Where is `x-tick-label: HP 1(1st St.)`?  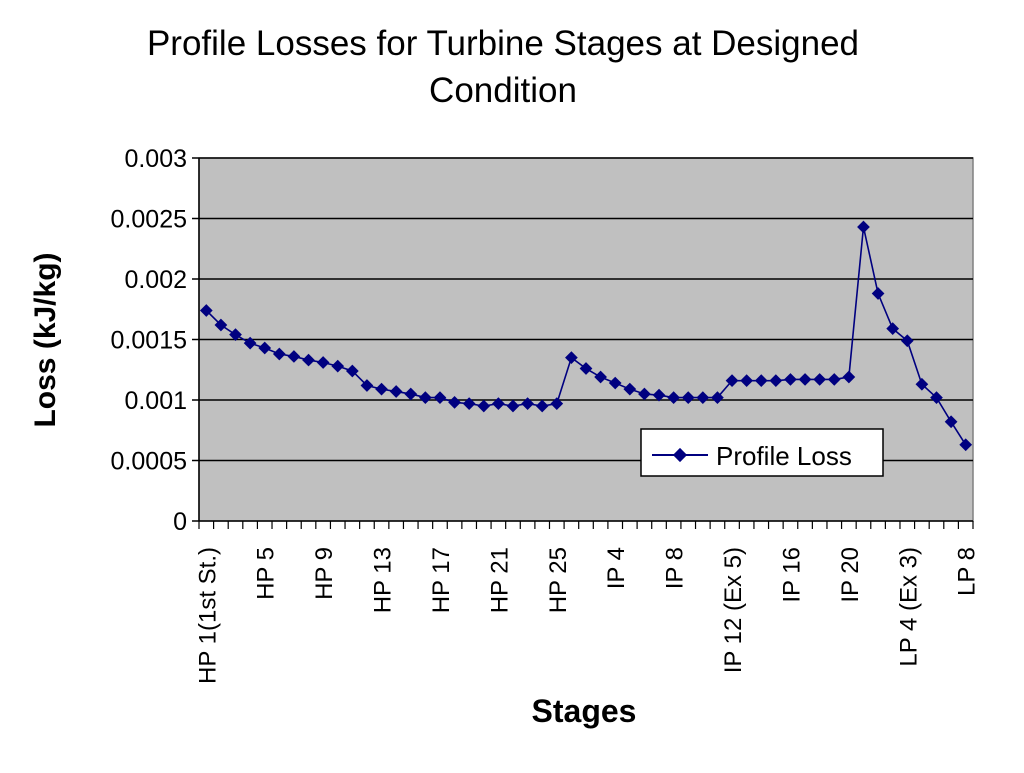
x-tick-label: HP 1(1st St.) is located at coordinates (207, 615).